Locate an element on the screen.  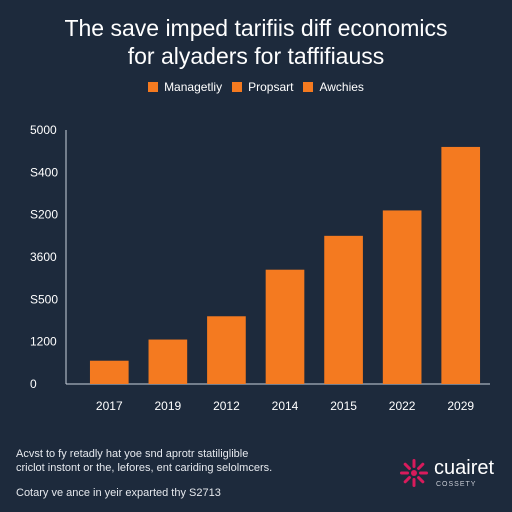
chart-legend: Managetliy Propsart Awchies is located at coordinates (256, 87).